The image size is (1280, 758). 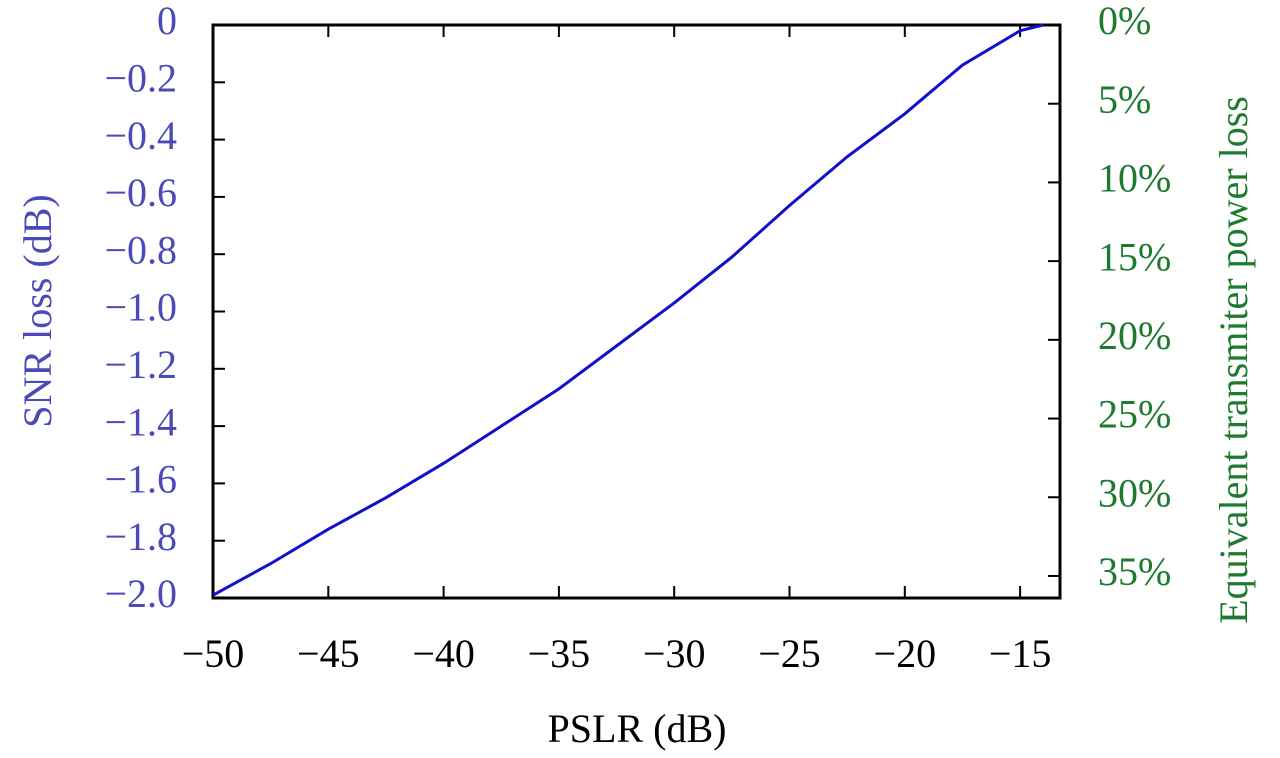 I want to click on x-tick-label: −25, so click(x=789, y=653).